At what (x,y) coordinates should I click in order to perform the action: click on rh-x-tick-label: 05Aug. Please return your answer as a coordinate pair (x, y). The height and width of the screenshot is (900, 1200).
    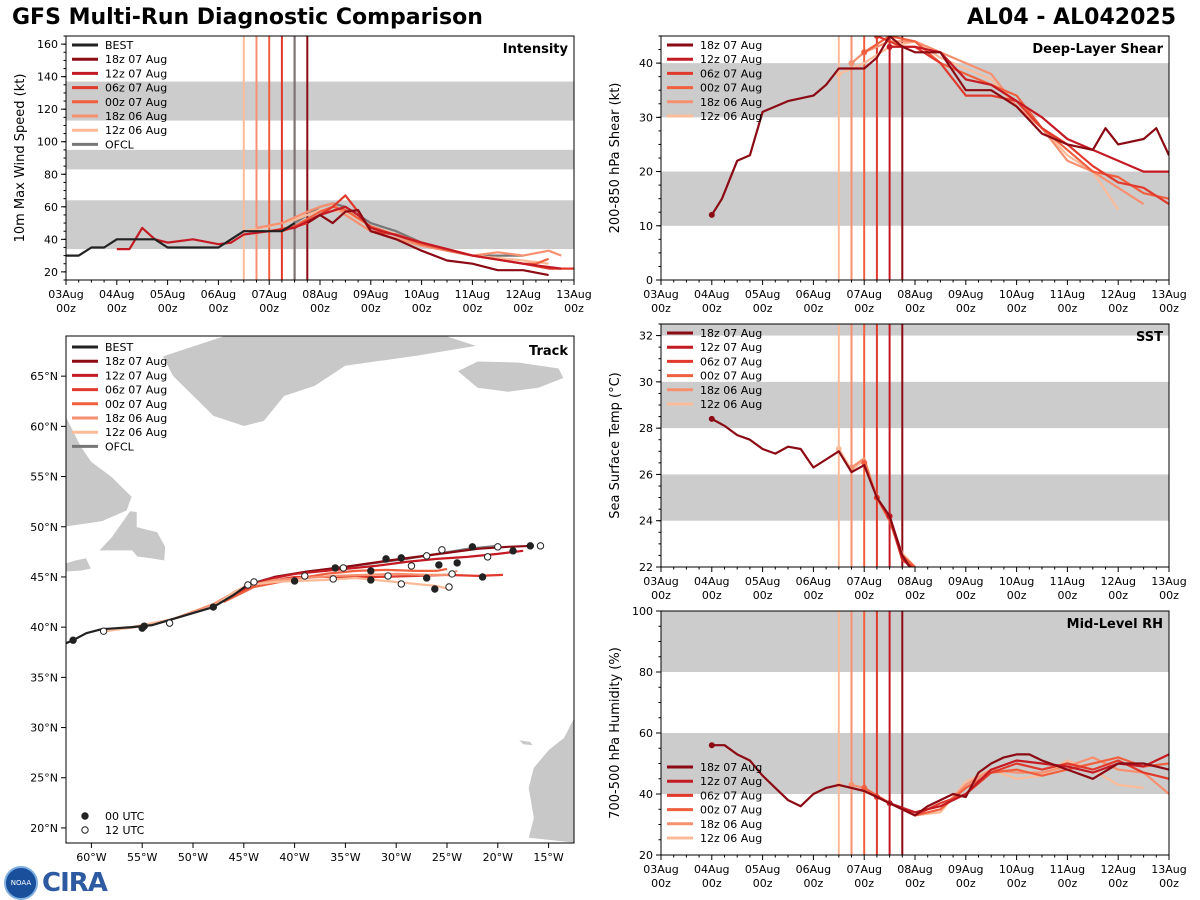
    Looking at the image, I should click on (762, 869).